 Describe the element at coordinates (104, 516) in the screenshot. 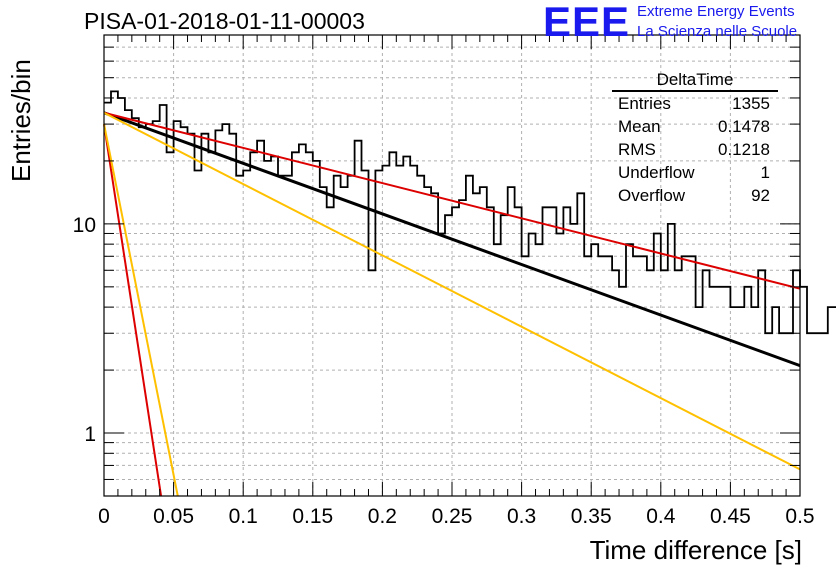

I see `x-tick-label: 0` at that location.